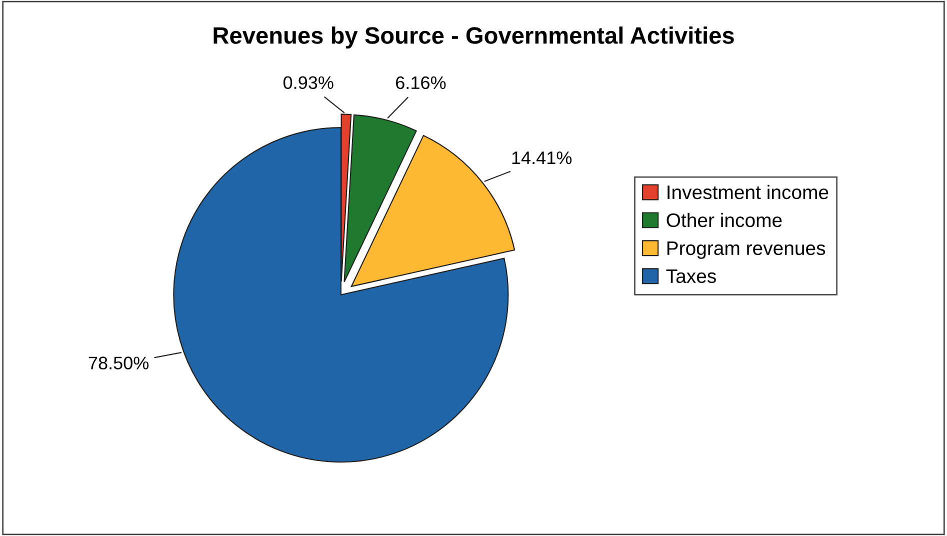 The width and height of the screenshot is (947, 536). Describe the element at coordinates (691, 276) in the screenshot. I see `legend-label: Taxes` at that location.